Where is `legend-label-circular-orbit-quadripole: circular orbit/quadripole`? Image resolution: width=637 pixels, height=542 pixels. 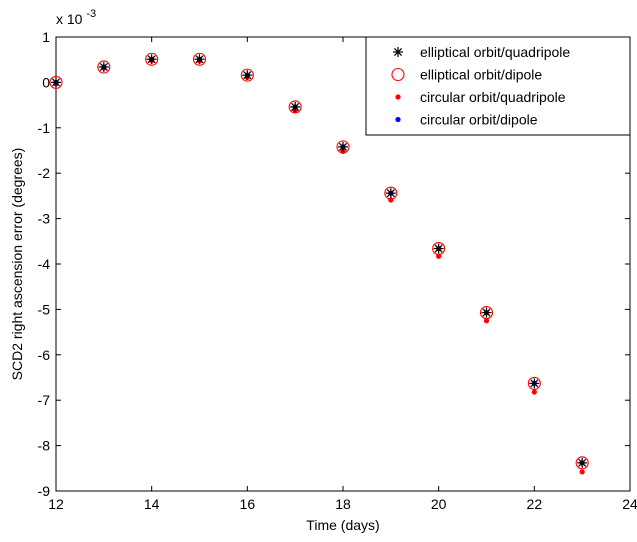 legend-label-circular-orbit-quadripole: circular orbit/quadripole is located at coordinates (493, 97).